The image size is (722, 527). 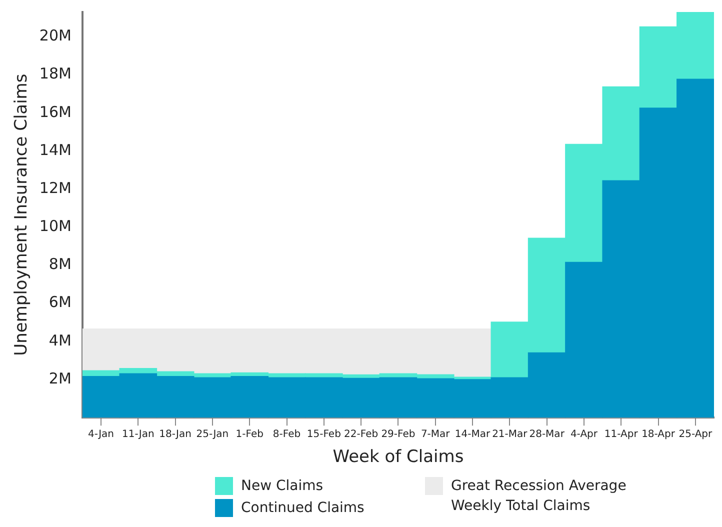 I want to click on y-tick-label: 10M, so click(x=55, y=226).